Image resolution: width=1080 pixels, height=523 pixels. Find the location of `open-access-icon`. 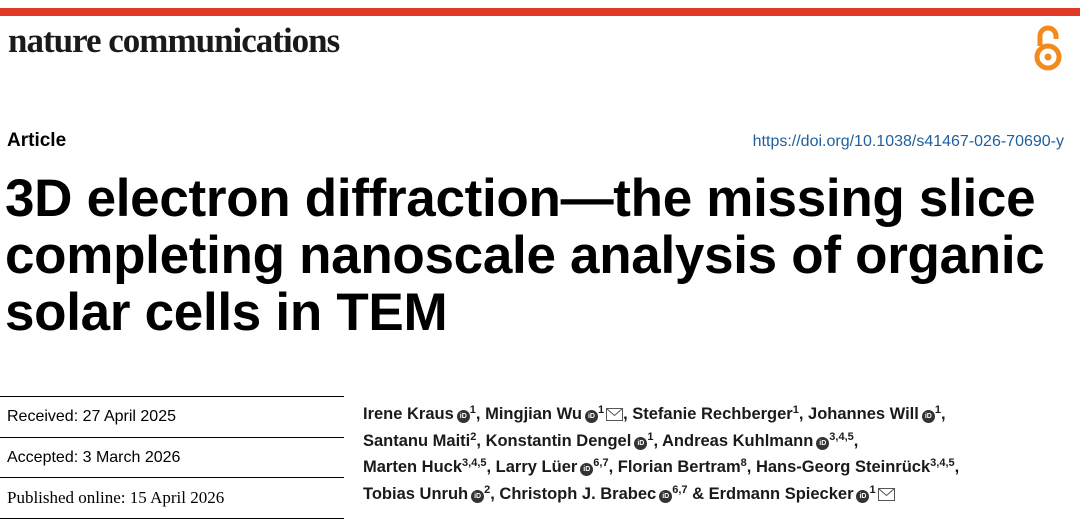

open-access-icon is located at coordinates (1048, 48).